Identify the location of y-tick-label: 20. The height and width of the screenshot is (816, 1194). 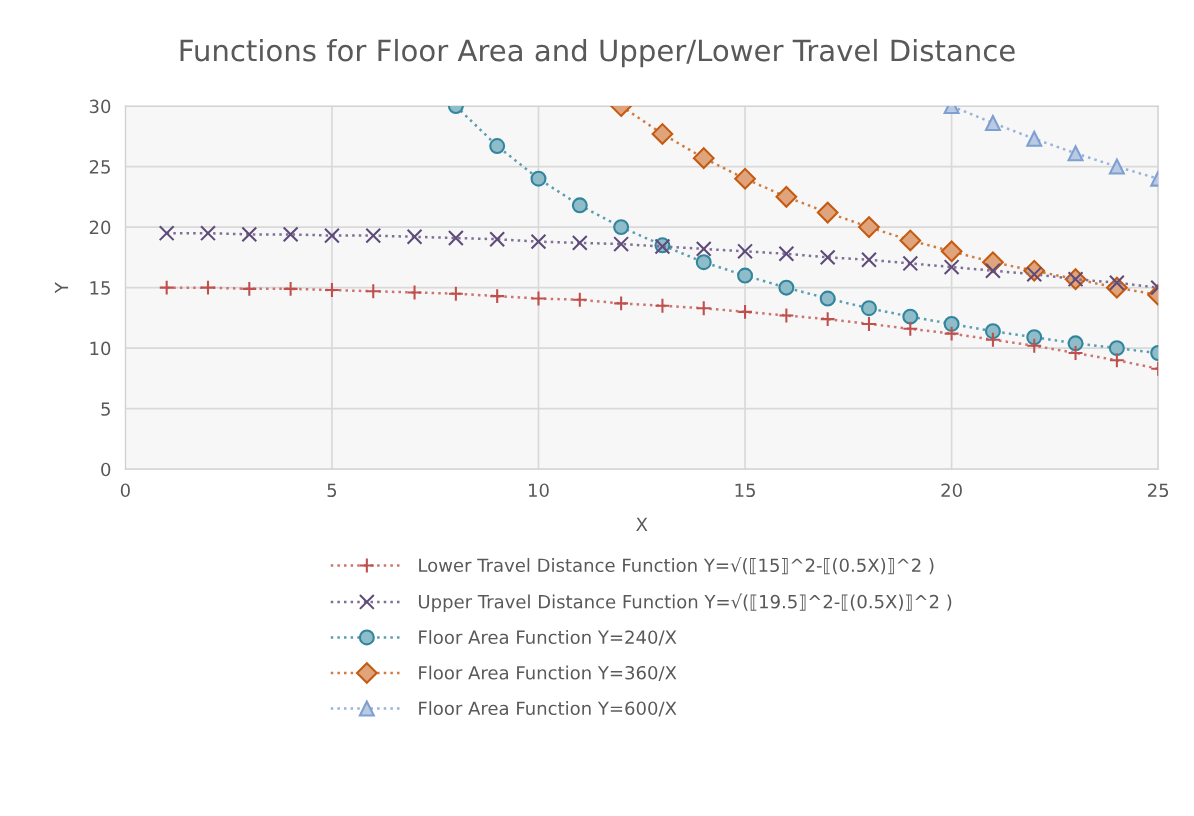
(100, 227).